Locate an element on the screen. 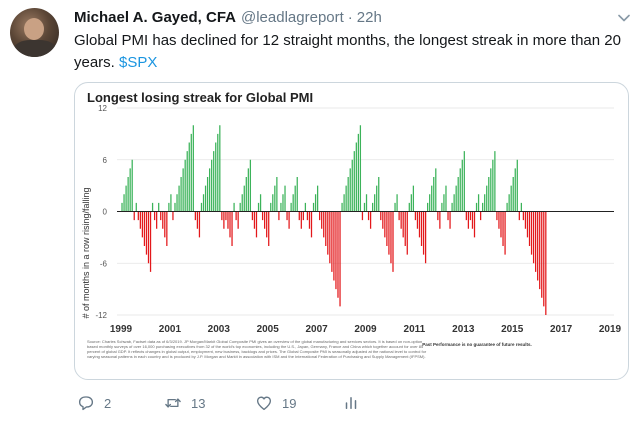 The width and height of the screenshot is (640, 422). tweet-timestamp: 22h is located at coordinates (369, 17).